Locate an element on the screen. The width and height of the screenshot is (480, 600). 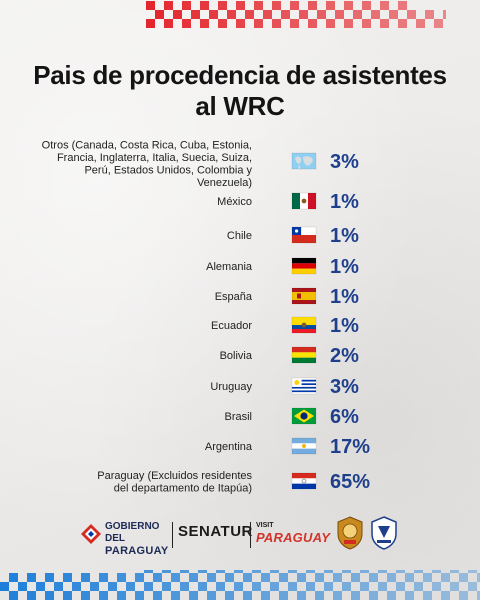
country-label: Alemania is located at coordinates (229, 267).